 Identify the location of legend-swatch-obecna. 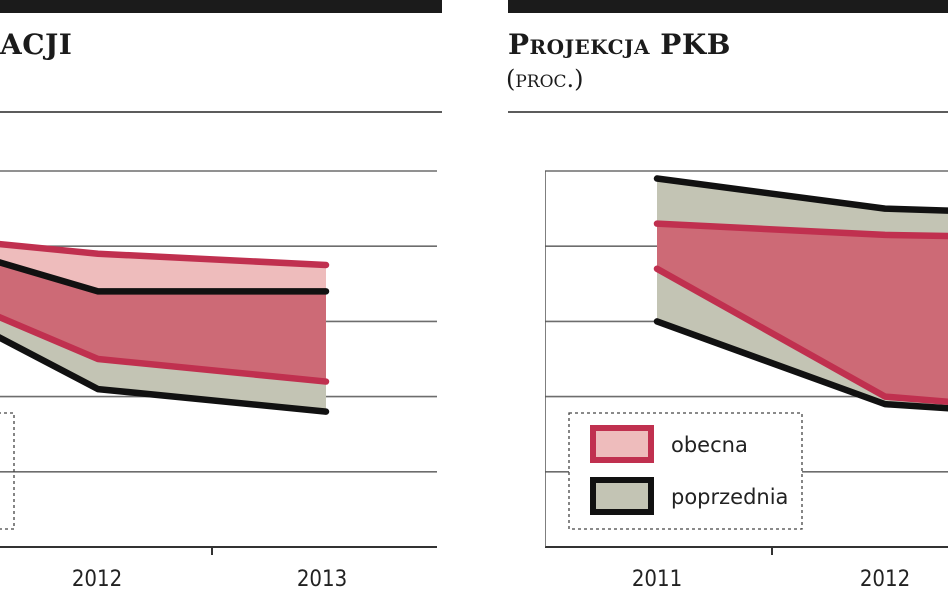
(622, 444).